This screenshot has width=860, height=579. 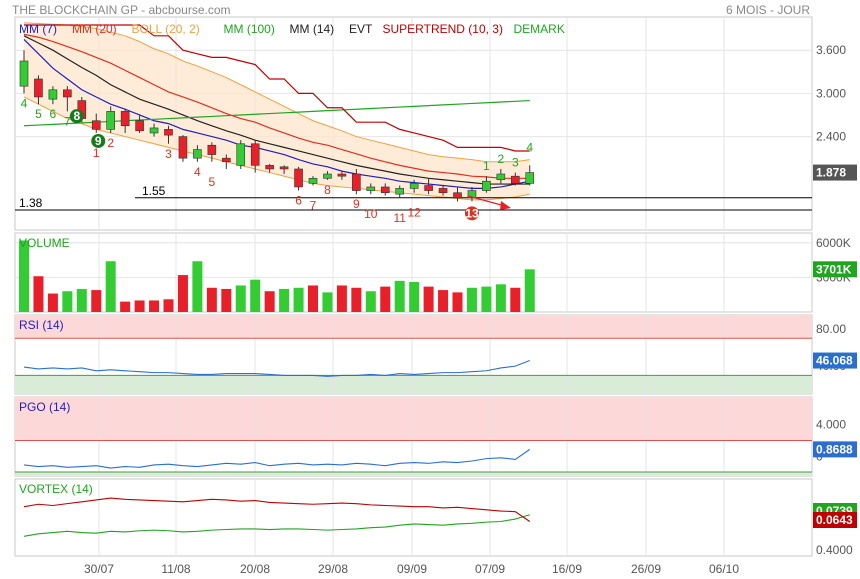 I want to click on legend-item-1: MM (20), so click(x=94, y=29).